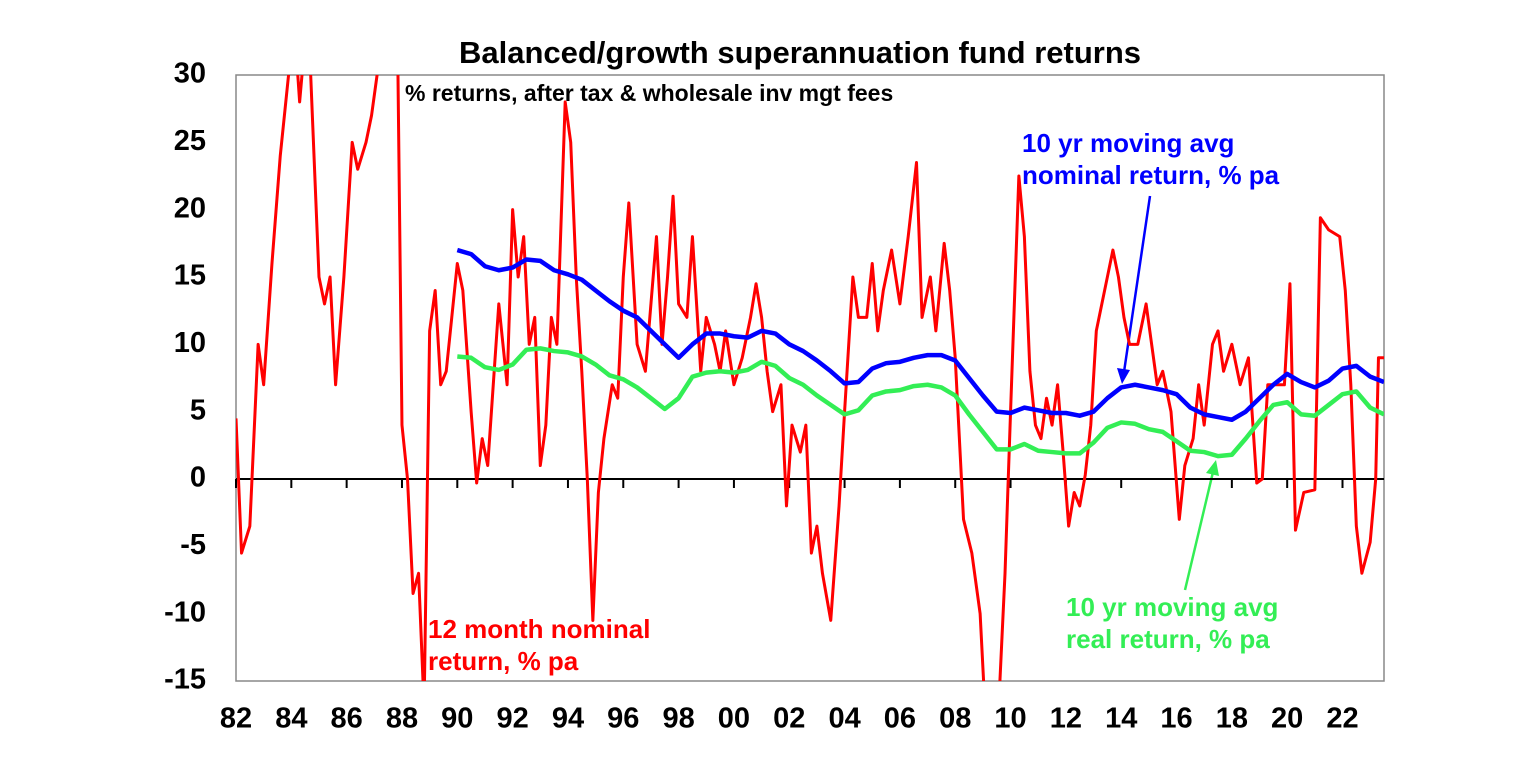 This screenshot has width=1536, height=775. What do you see at coordinates (1287, 719) in the screenshot?
I see `x-tick-label: 20` at bounding box center [1287, 719].